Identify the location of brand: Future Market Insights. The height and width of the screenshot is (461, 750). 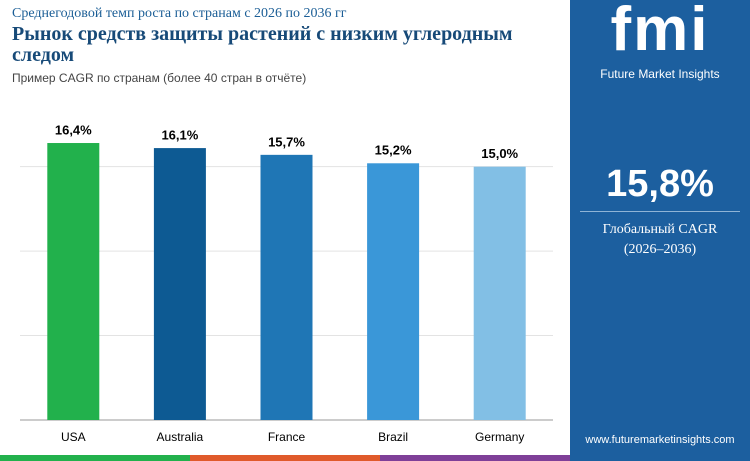
(660, 74).